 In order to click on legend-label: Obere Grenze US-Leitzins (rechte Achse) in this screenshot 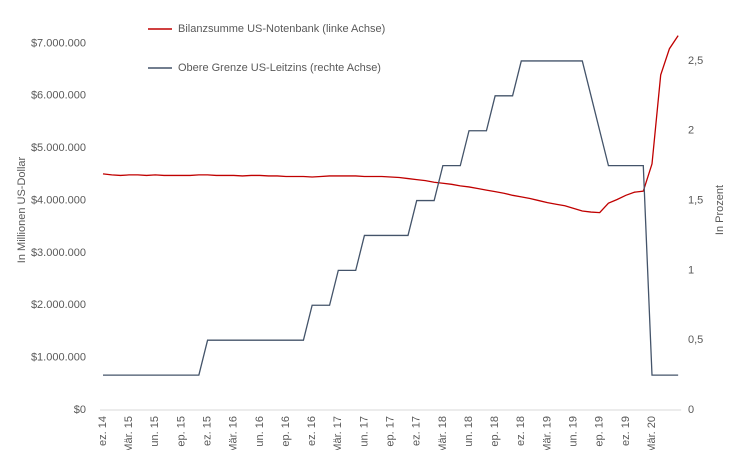, I will do `click(279, 68)`.